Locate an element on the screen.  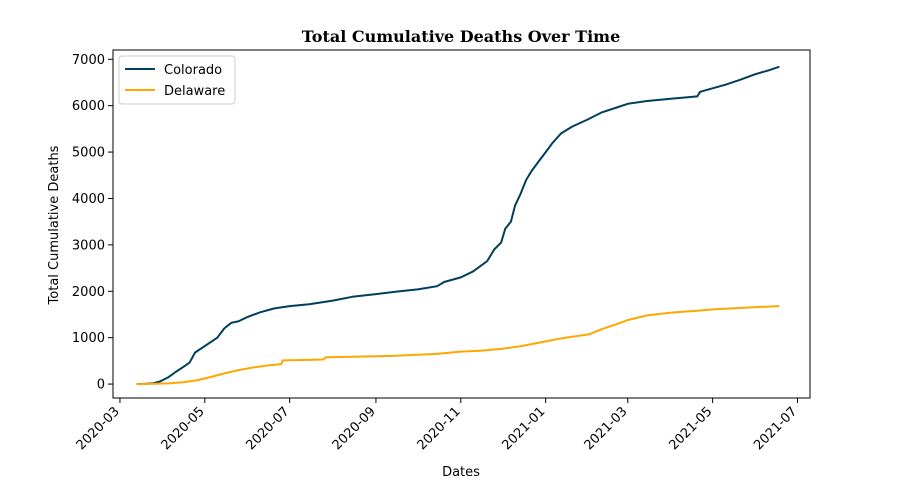
x-tick-label: 2021-03 is located at coordinates (606, 428).